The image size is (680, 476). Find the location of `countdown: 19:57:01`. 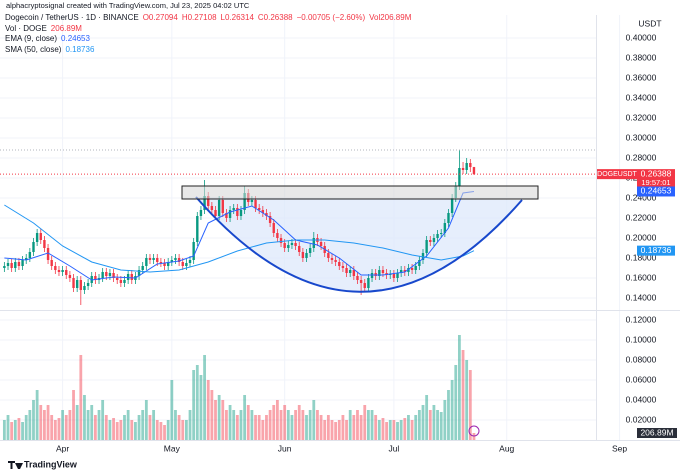

countdown: 19:57:01 is located at coordinates (655, 182).